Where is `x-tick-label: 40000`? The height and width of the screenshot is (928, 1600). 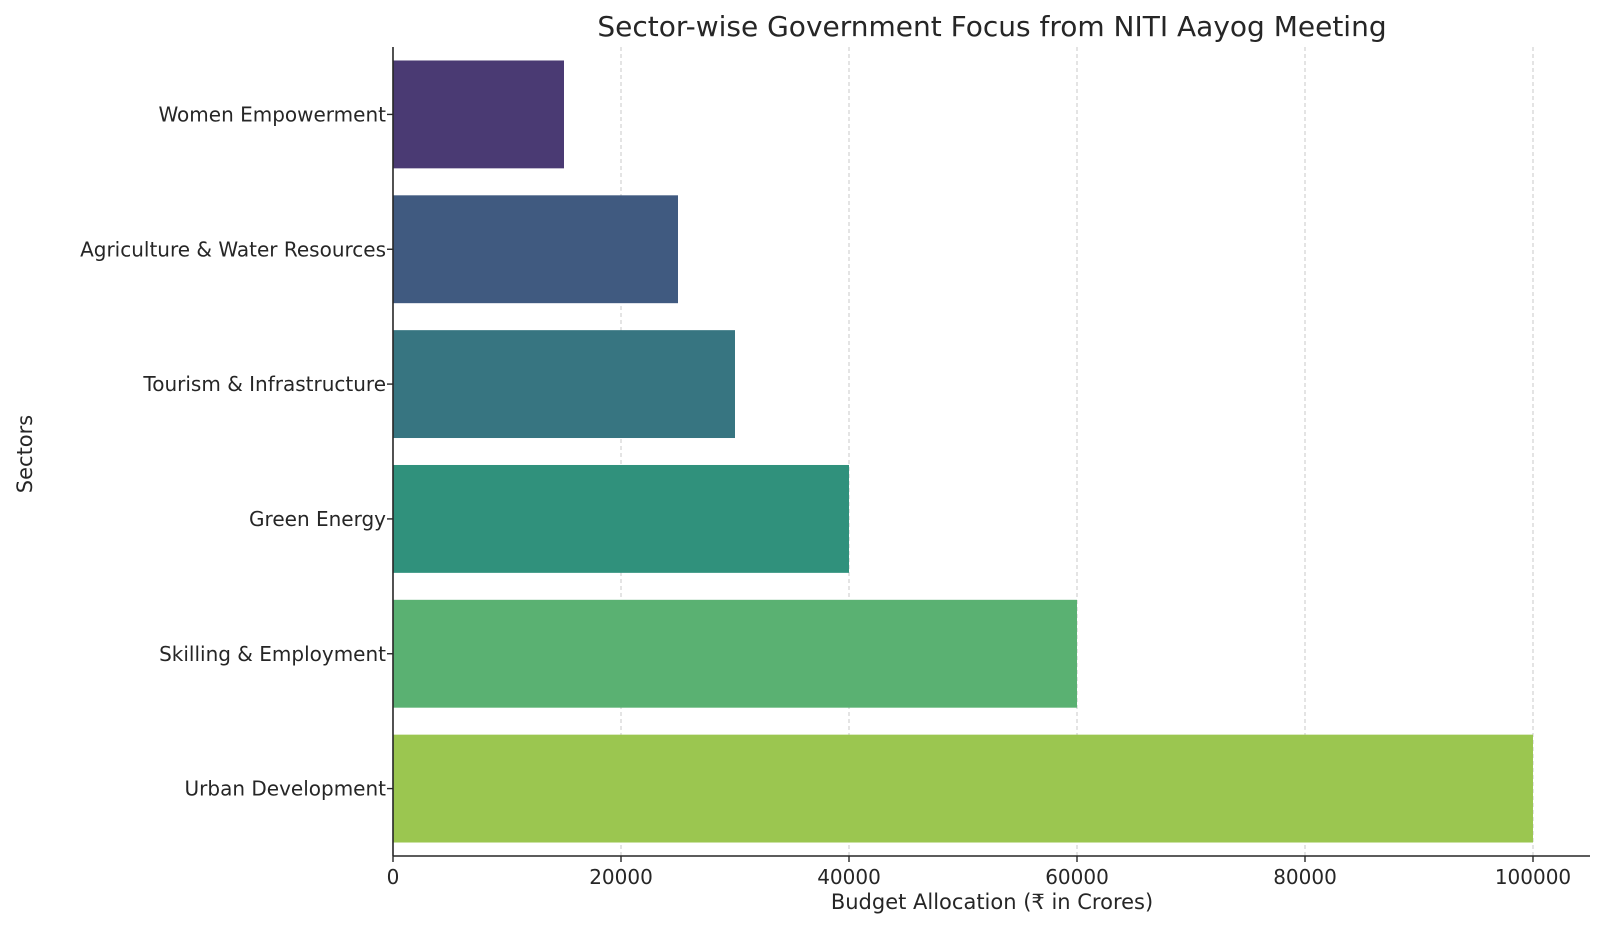 x-tick-label: 40000 is located at coordinates (849, 877).